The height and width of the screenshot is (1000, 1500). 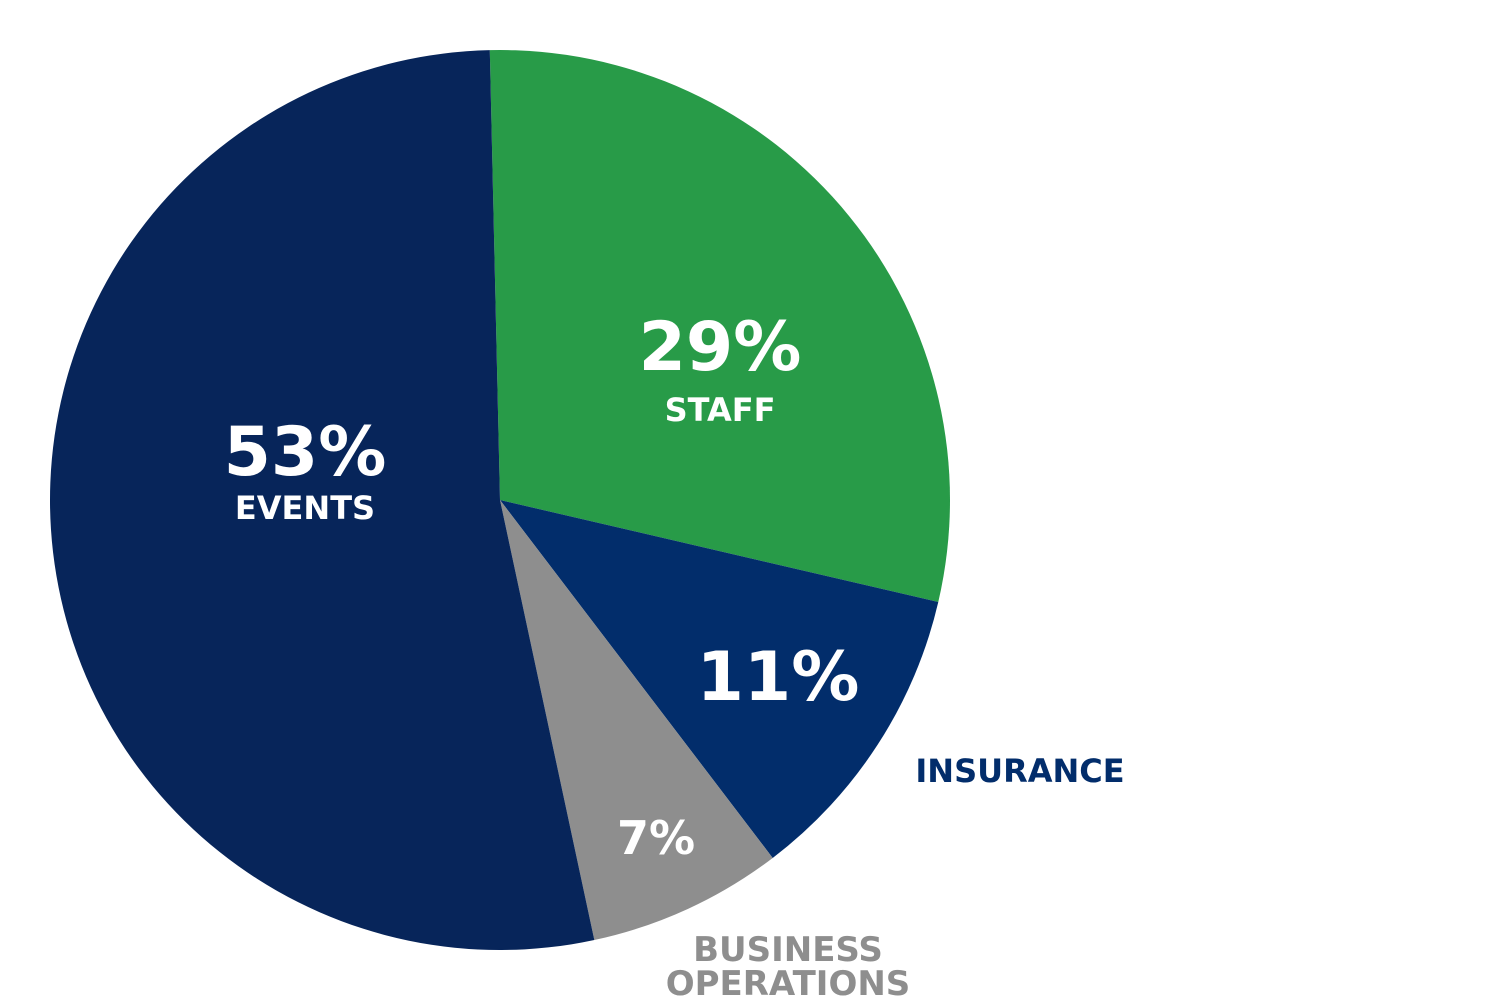 I want to click on category-label: BUSINESS OPERATIONS, so click(x=788, y=965).